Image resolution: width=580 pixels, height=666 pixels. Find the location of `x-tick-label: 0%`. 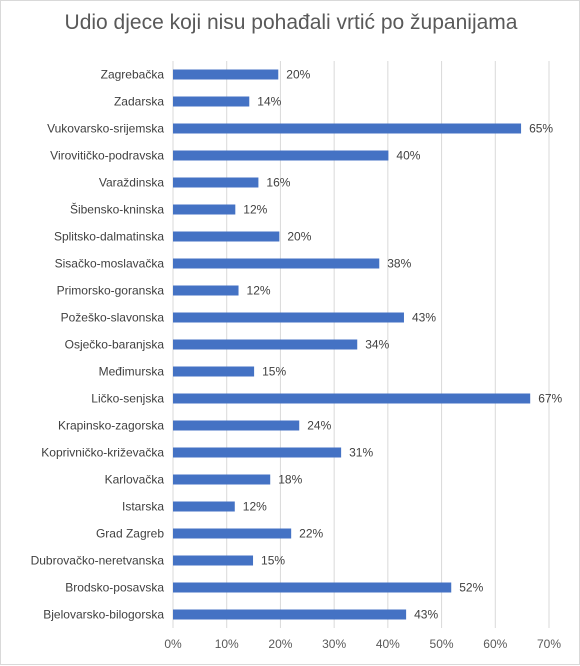

x-tick-label: 0% is located at coordinates (173, 644).